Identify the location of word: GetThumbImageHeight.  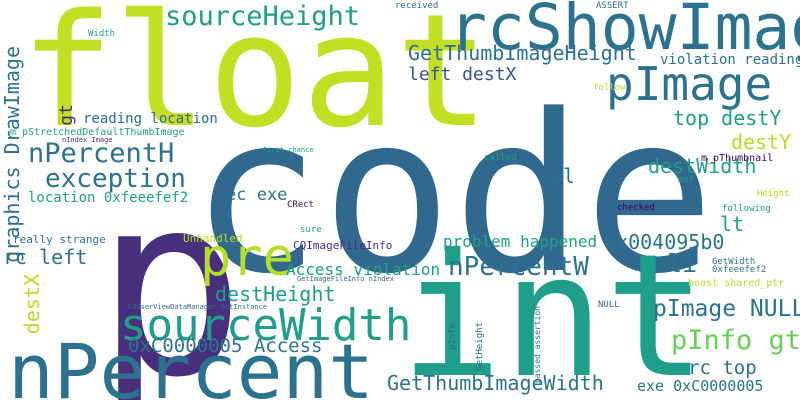
(522, 53).